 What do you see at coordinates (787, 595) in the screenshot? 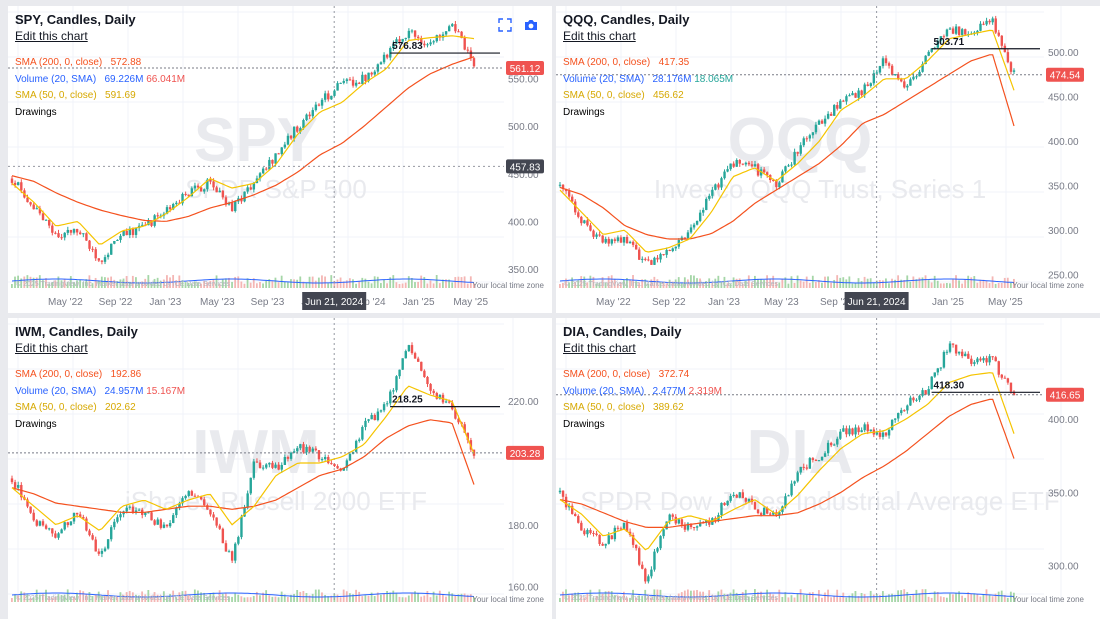
I see `volume-sma-line` at bounding box center [787, 595].